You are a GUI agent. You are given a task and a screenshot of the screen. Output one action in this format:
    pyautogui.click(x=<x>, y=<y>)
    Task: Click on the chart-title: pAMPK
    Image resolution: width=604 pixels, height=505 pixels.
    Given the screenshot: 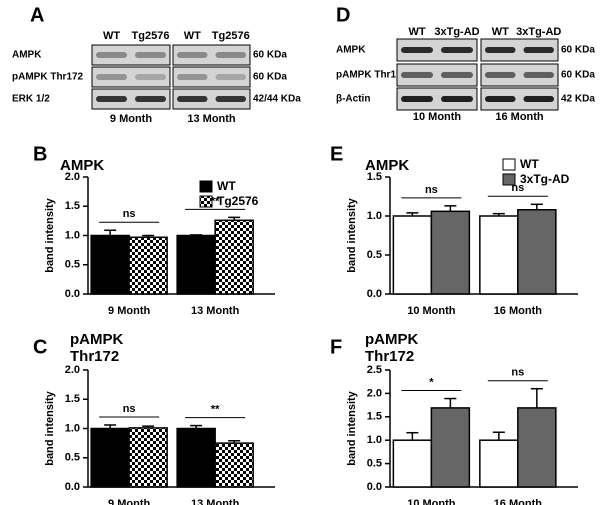 What is the action you would take?
    pyautogui.click(x=96, y=339)
    